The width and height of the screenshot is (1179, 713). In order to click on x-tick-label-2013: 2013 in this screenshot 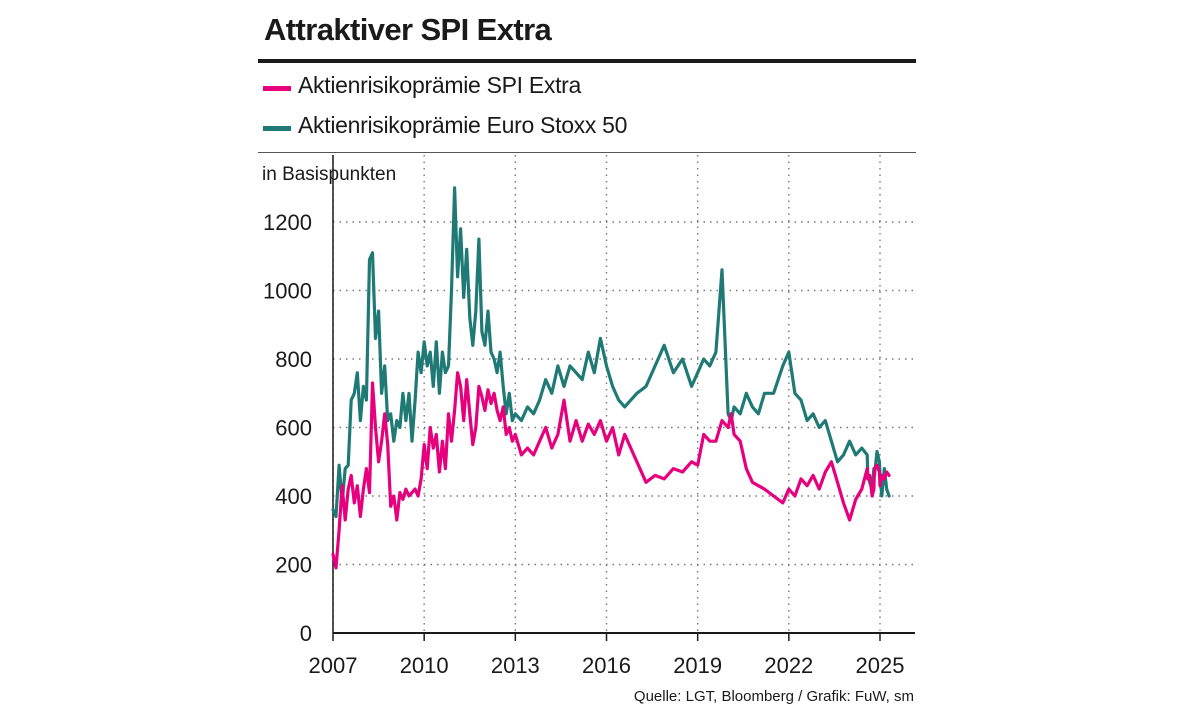, I will do `click(515, 665)`.